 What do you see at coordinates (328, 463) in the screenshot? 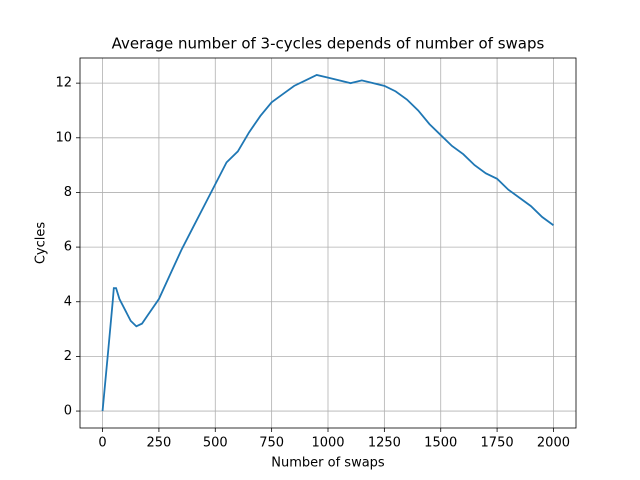
I see `x-axis-label: Number of swaps` at bounding box center [328, 463].